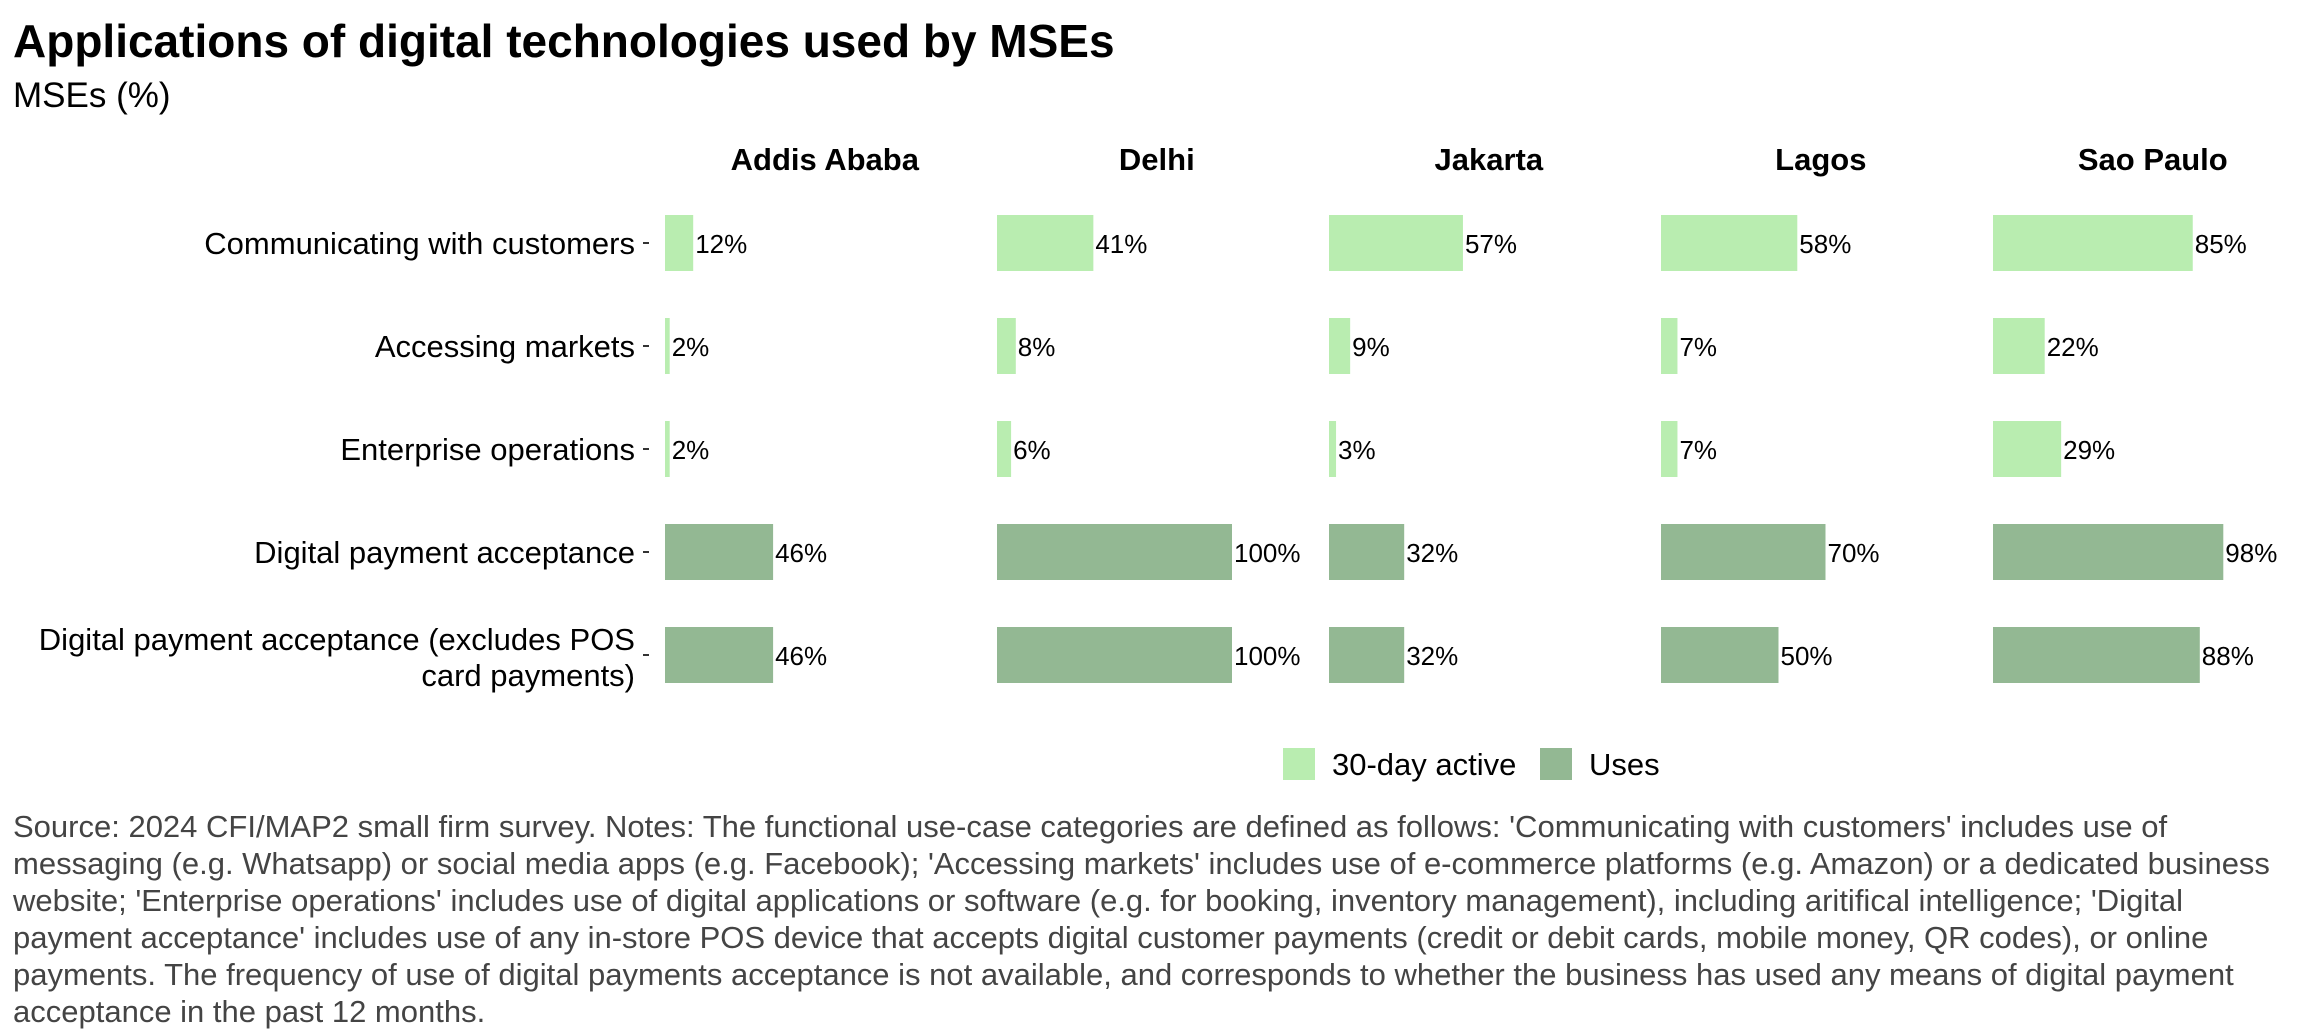  Describe the element at coordinates (1424, 764) in the screenshot. I see `legend-label-30-day-active: 30-day active` at that location.